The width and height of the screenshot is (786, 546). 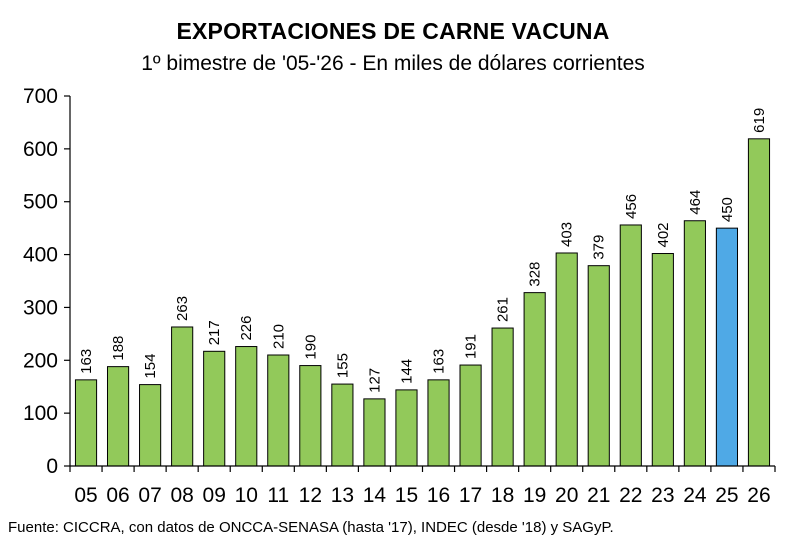 I want to click on data-label: 155, so click(x=342, y=365).